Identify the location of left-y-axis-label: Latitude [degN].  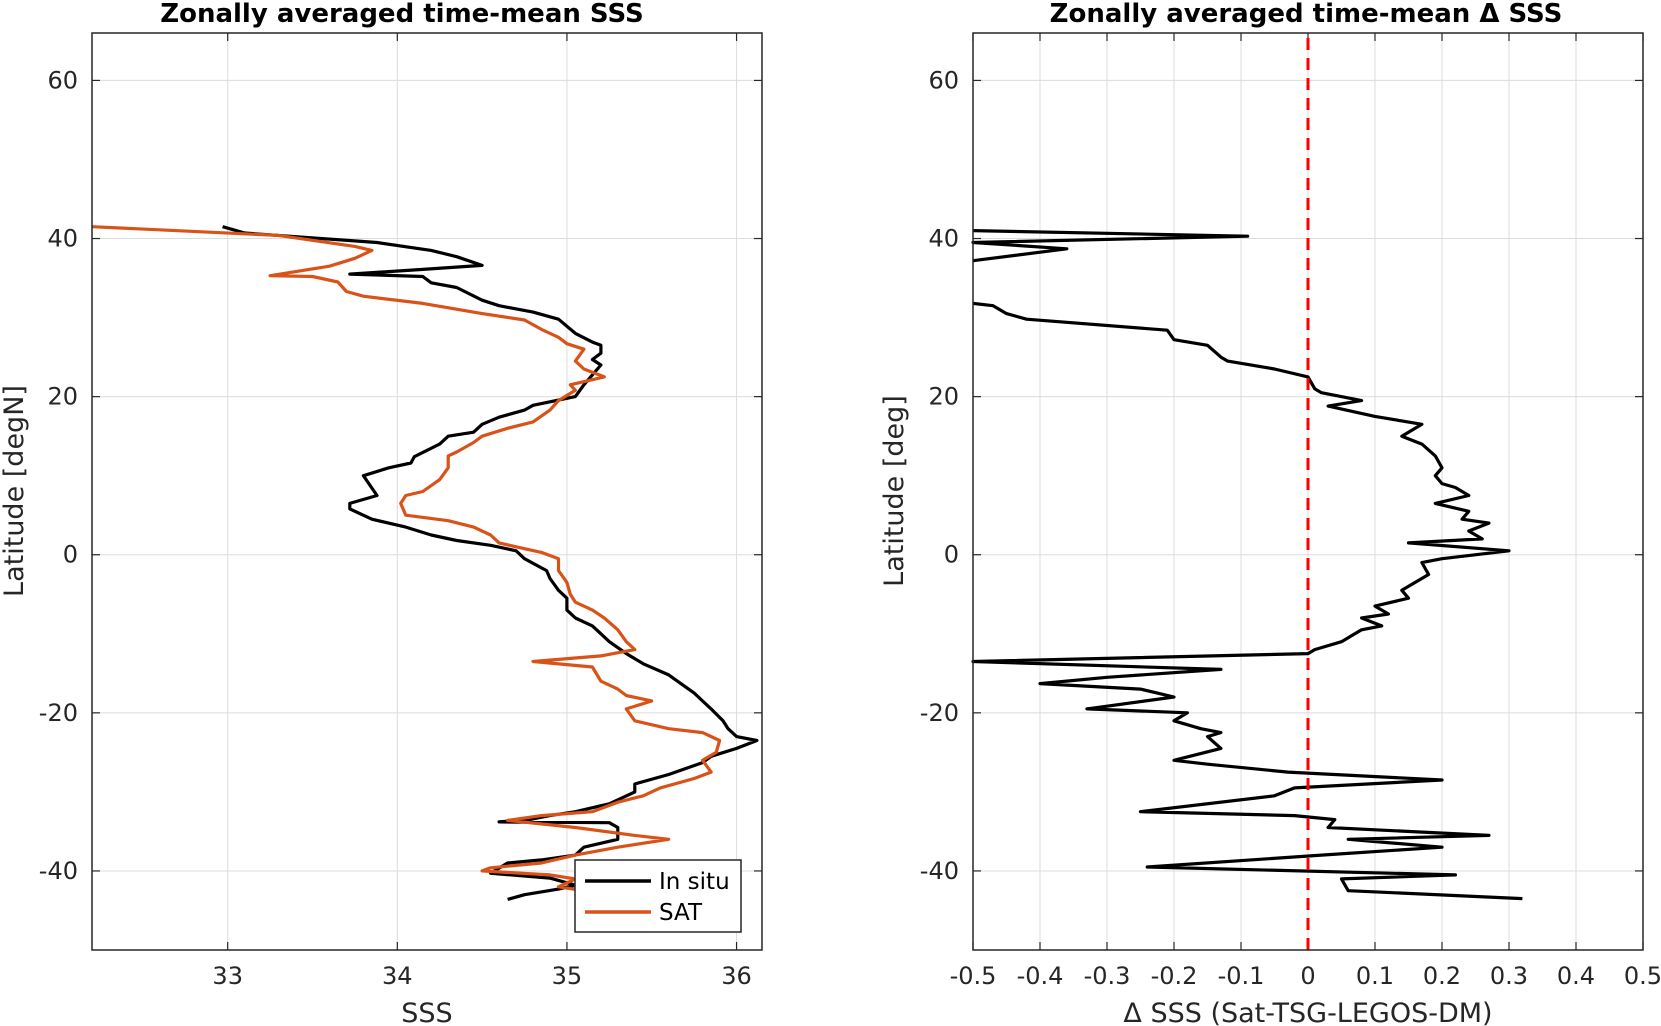
(15, 491).